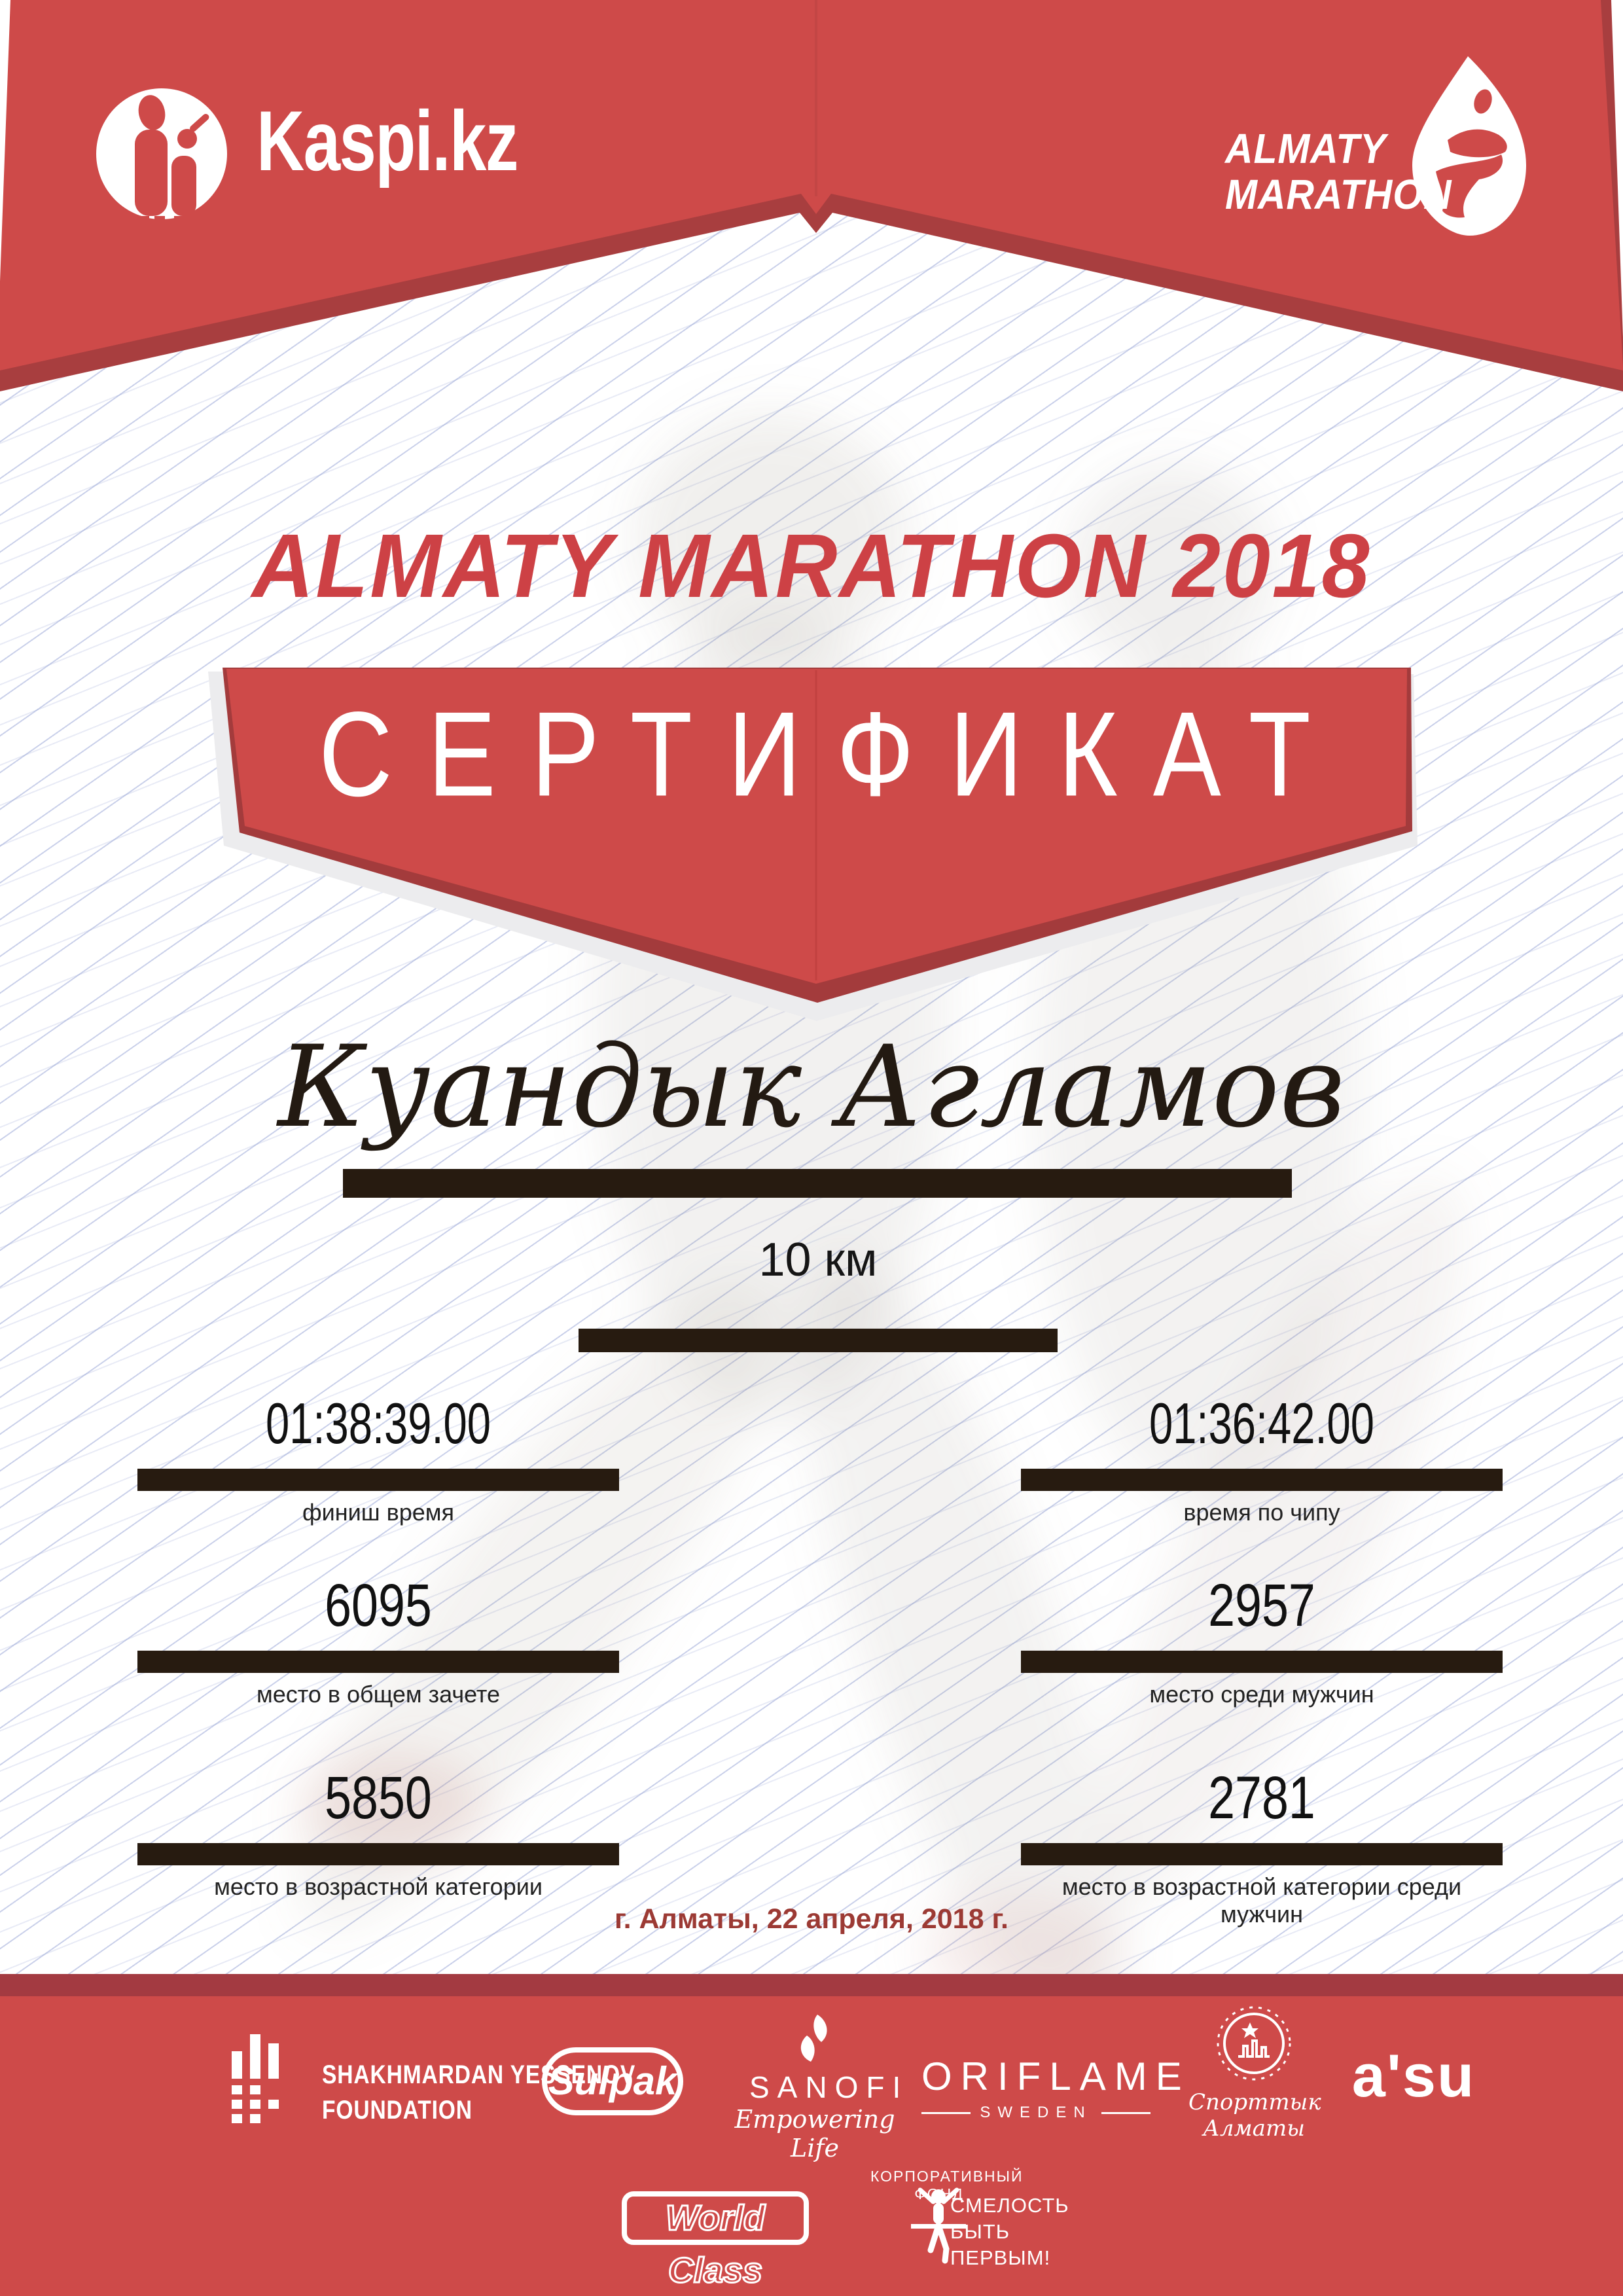 Image resolution: width=1623 pixels, height=2296 pixels. I want to click on event-title: ALMATY MARATHON 2018, so click(811, 566).